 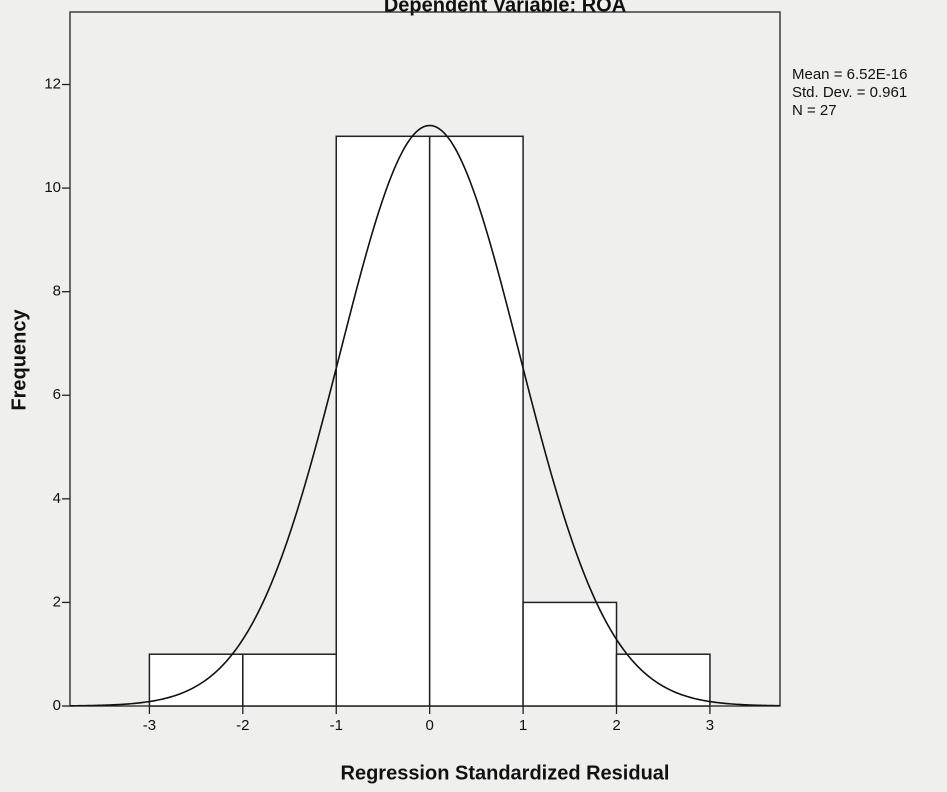 I want to click on y-tick-label: 2, so click(x=57, y=601).